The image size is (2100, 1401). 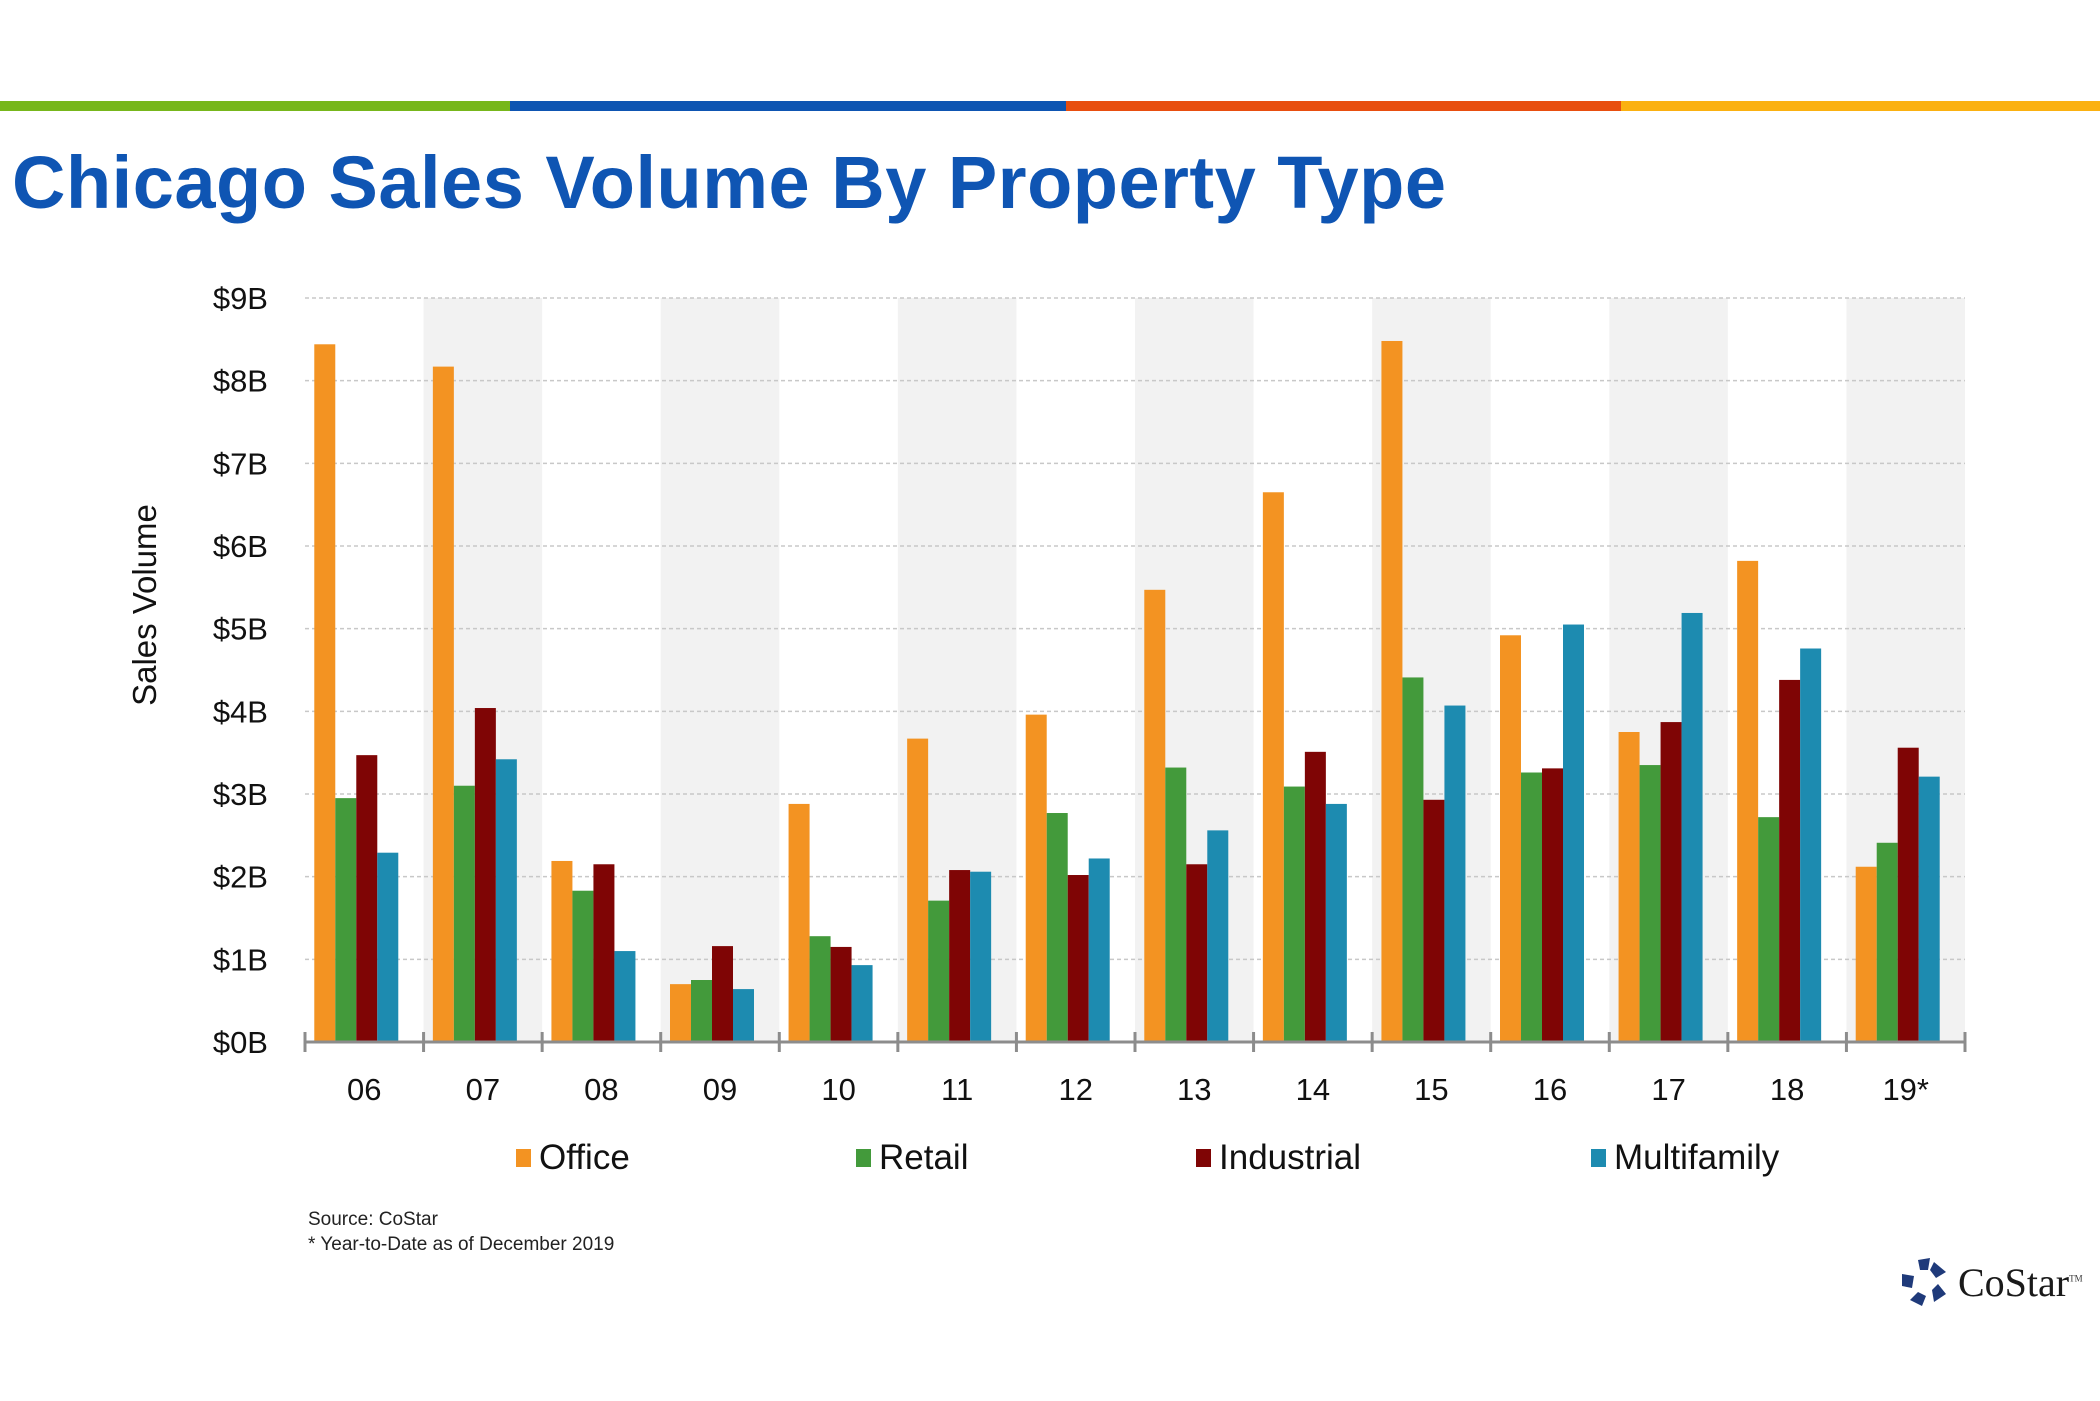 I want to click on trademark-mark: TM, so click(x=2076, y=1278).